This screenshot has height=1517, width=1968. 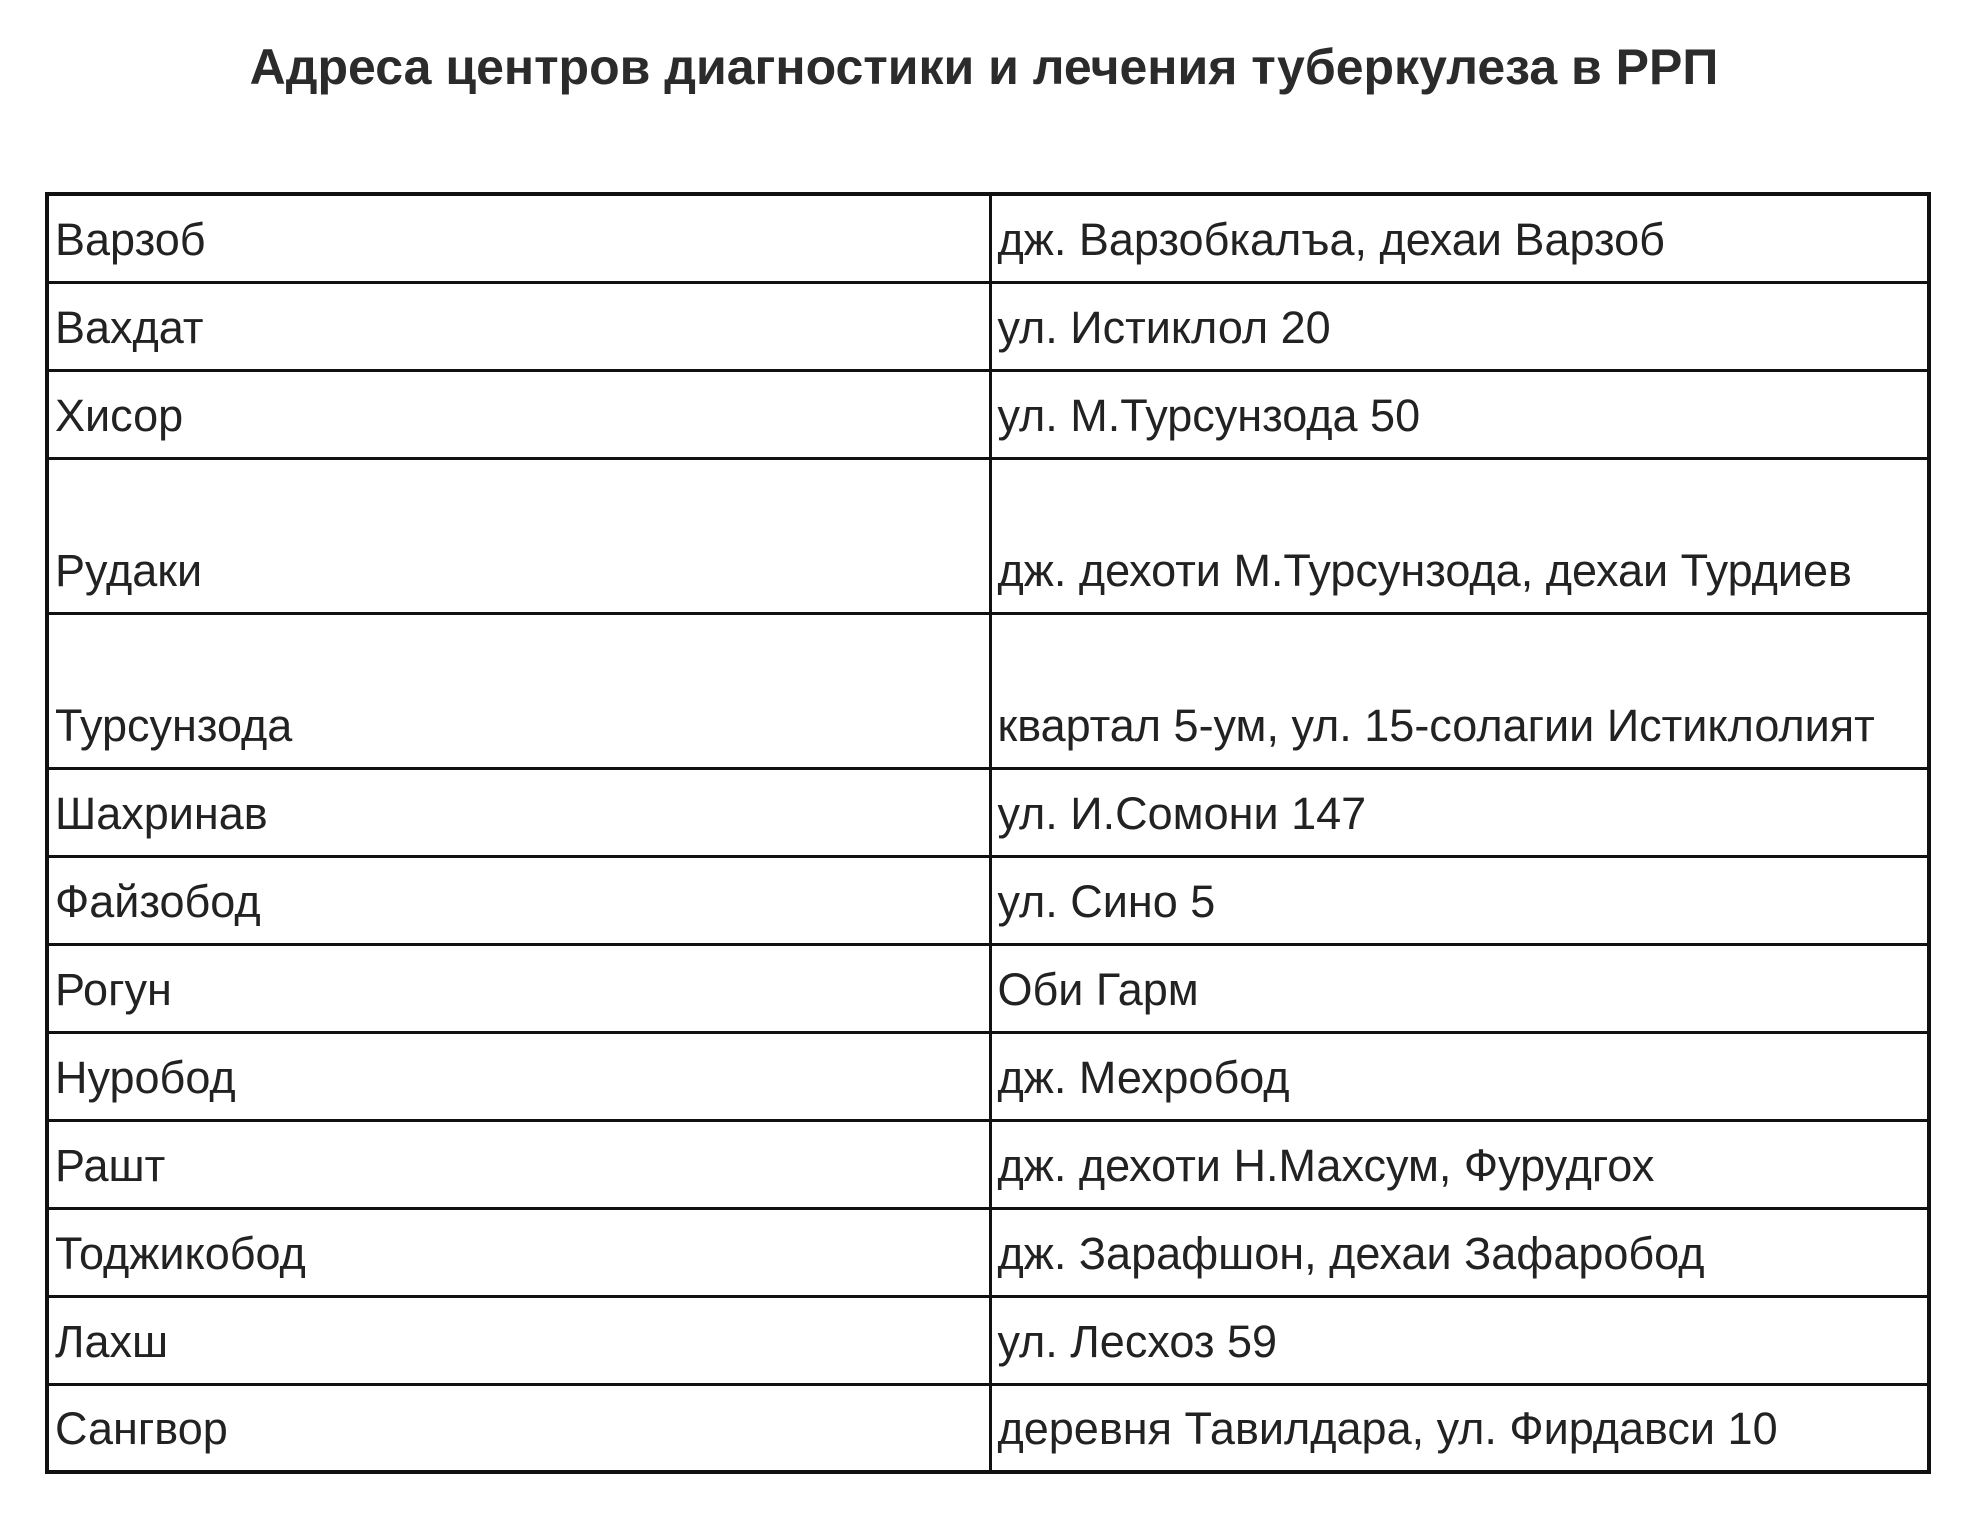 I want to click on table-row: Рашт дж. дехоти Н.Махсум, Фурудгох, so click(x=988, y=1164).